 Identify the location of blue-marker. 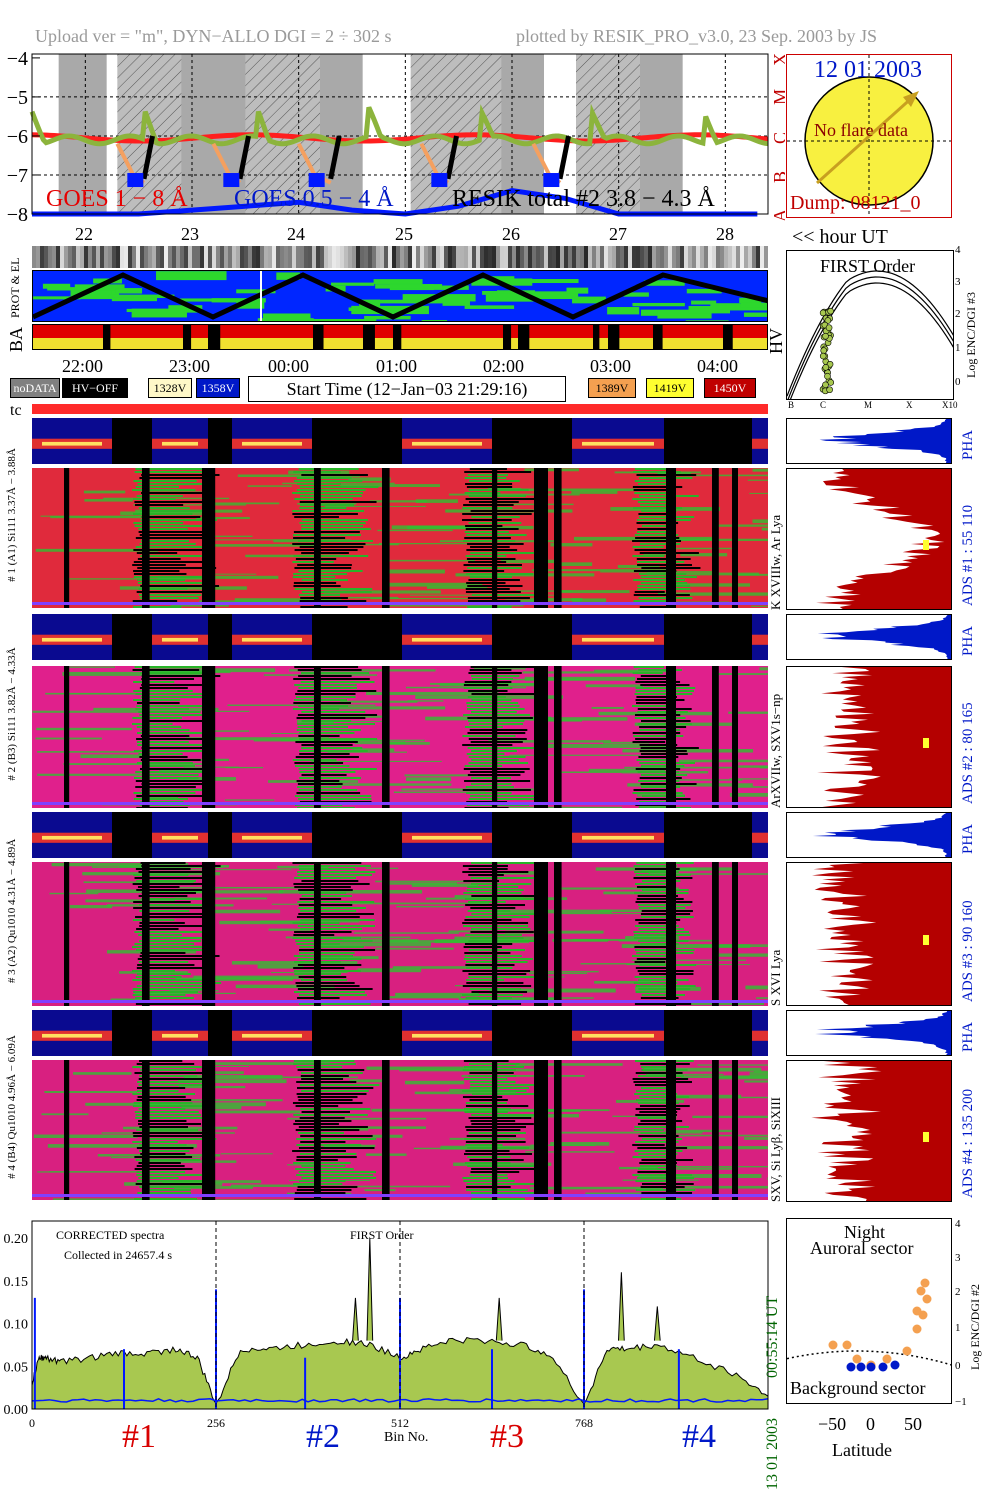
(135, 180).